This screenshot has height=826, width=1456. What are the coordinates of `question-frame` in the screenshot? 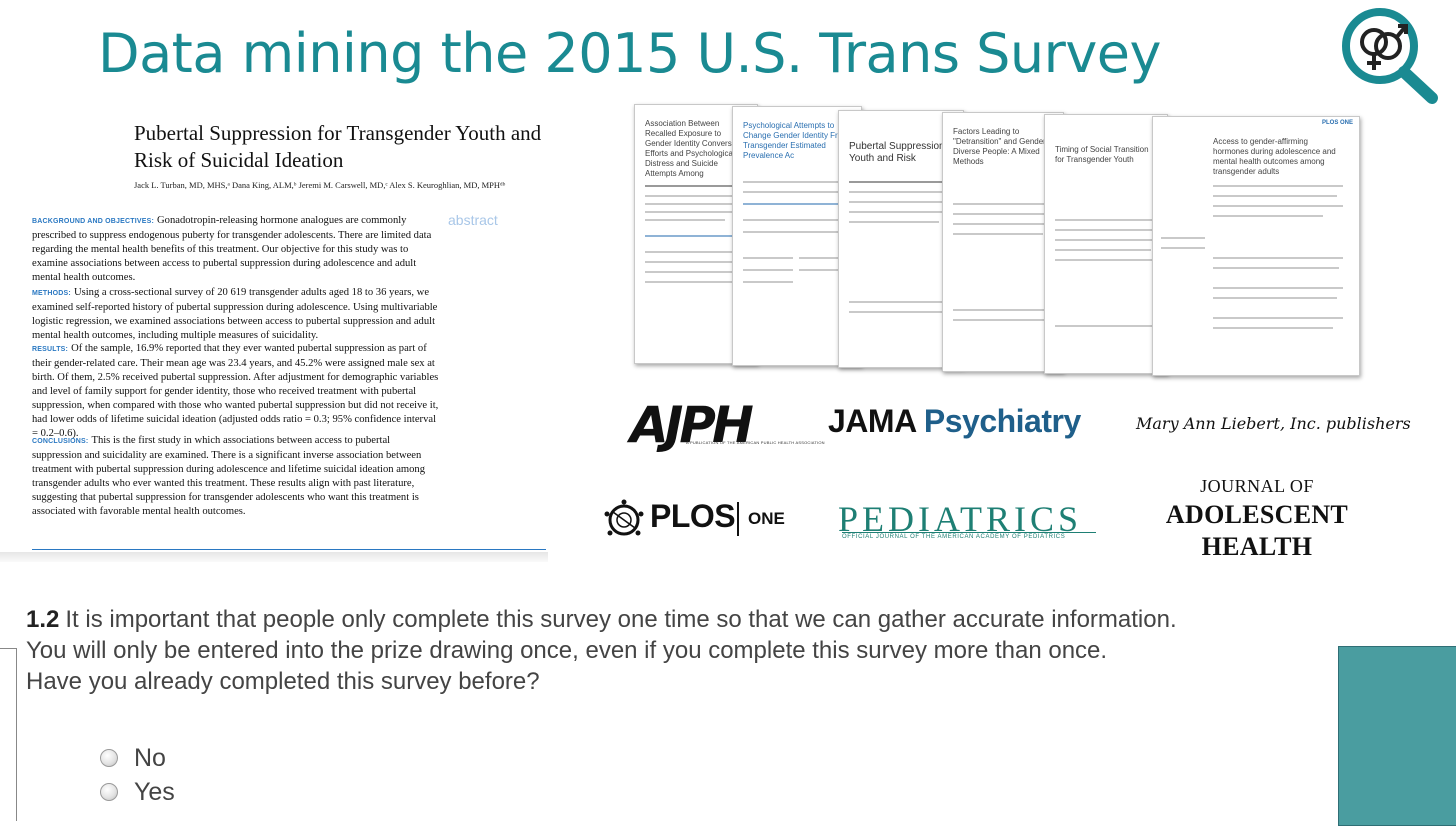 It's located at (8, 734).